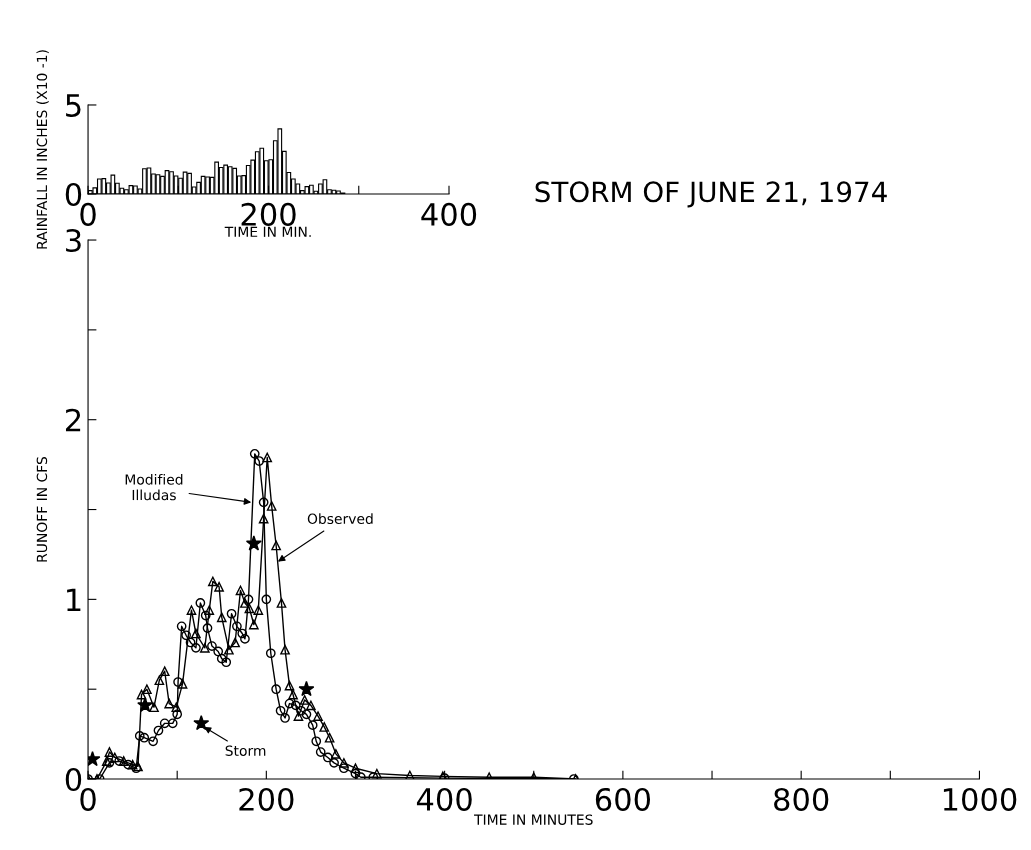 Image resolution: width=1031 pixels, height=850 pixels. Describe the element at coordinates (623, 799) in the screenshot. I see `x-tick-label: 600` at that location.